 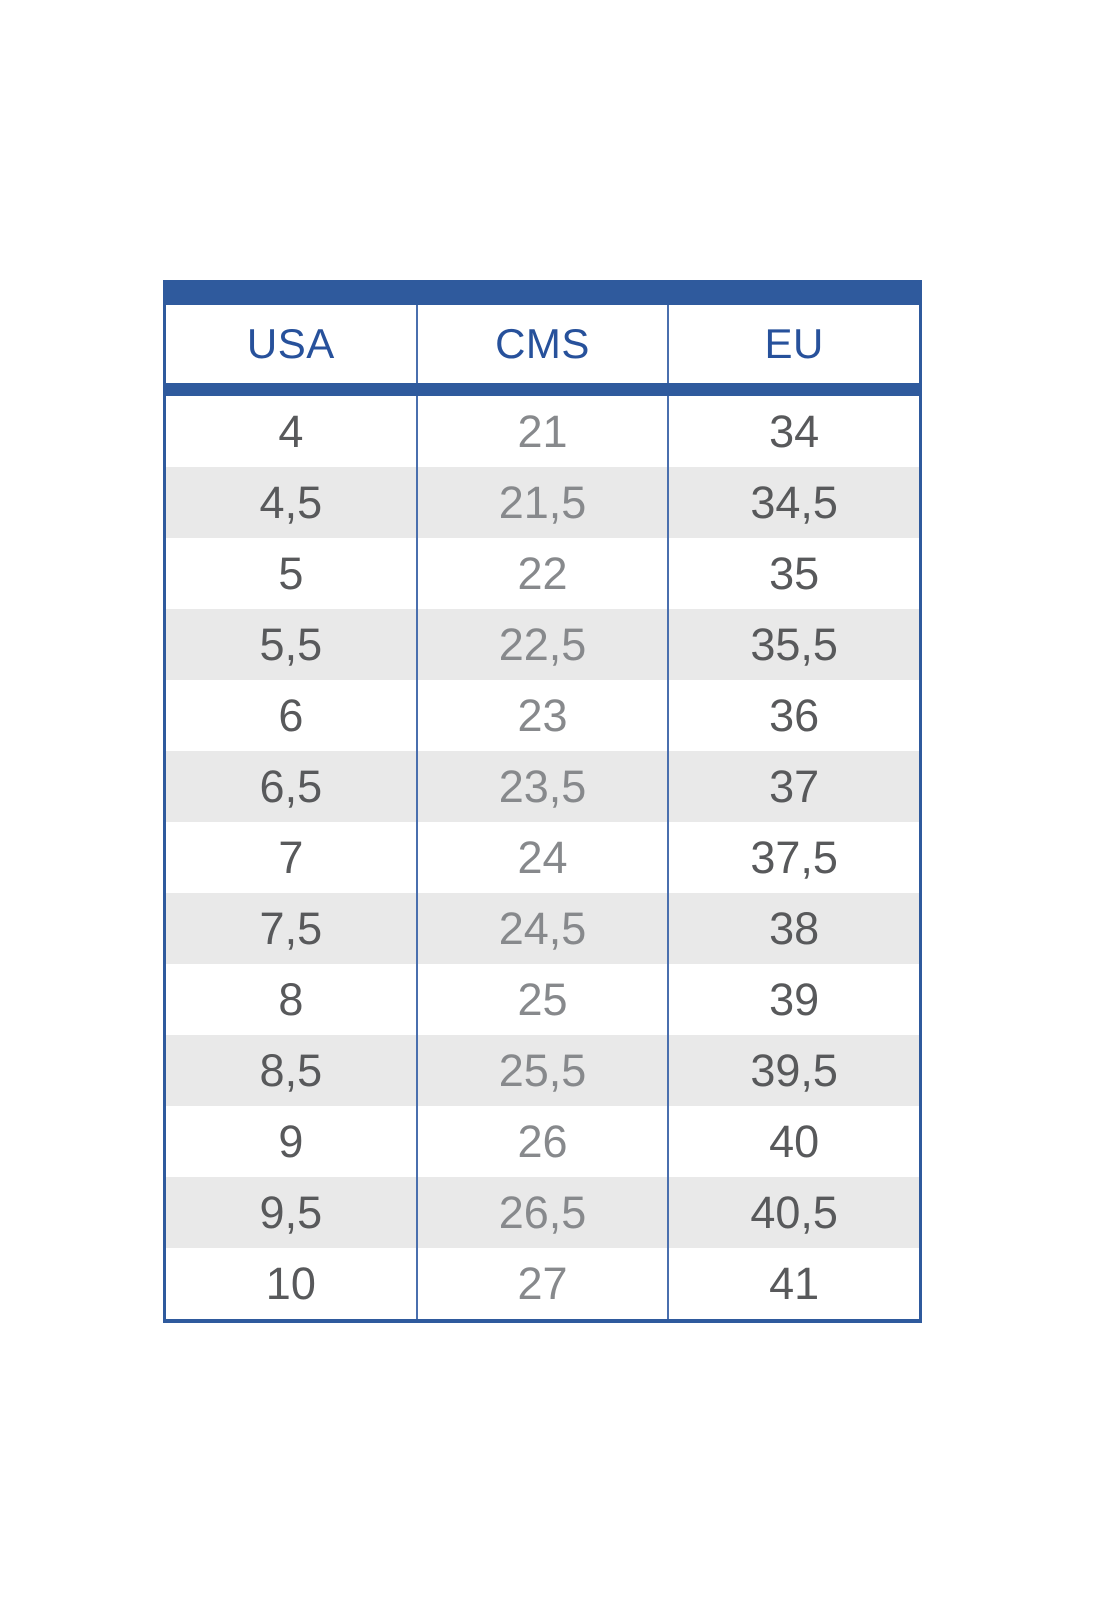 I want to click on cell-eu: 35,5, so click(x=794, y=644).